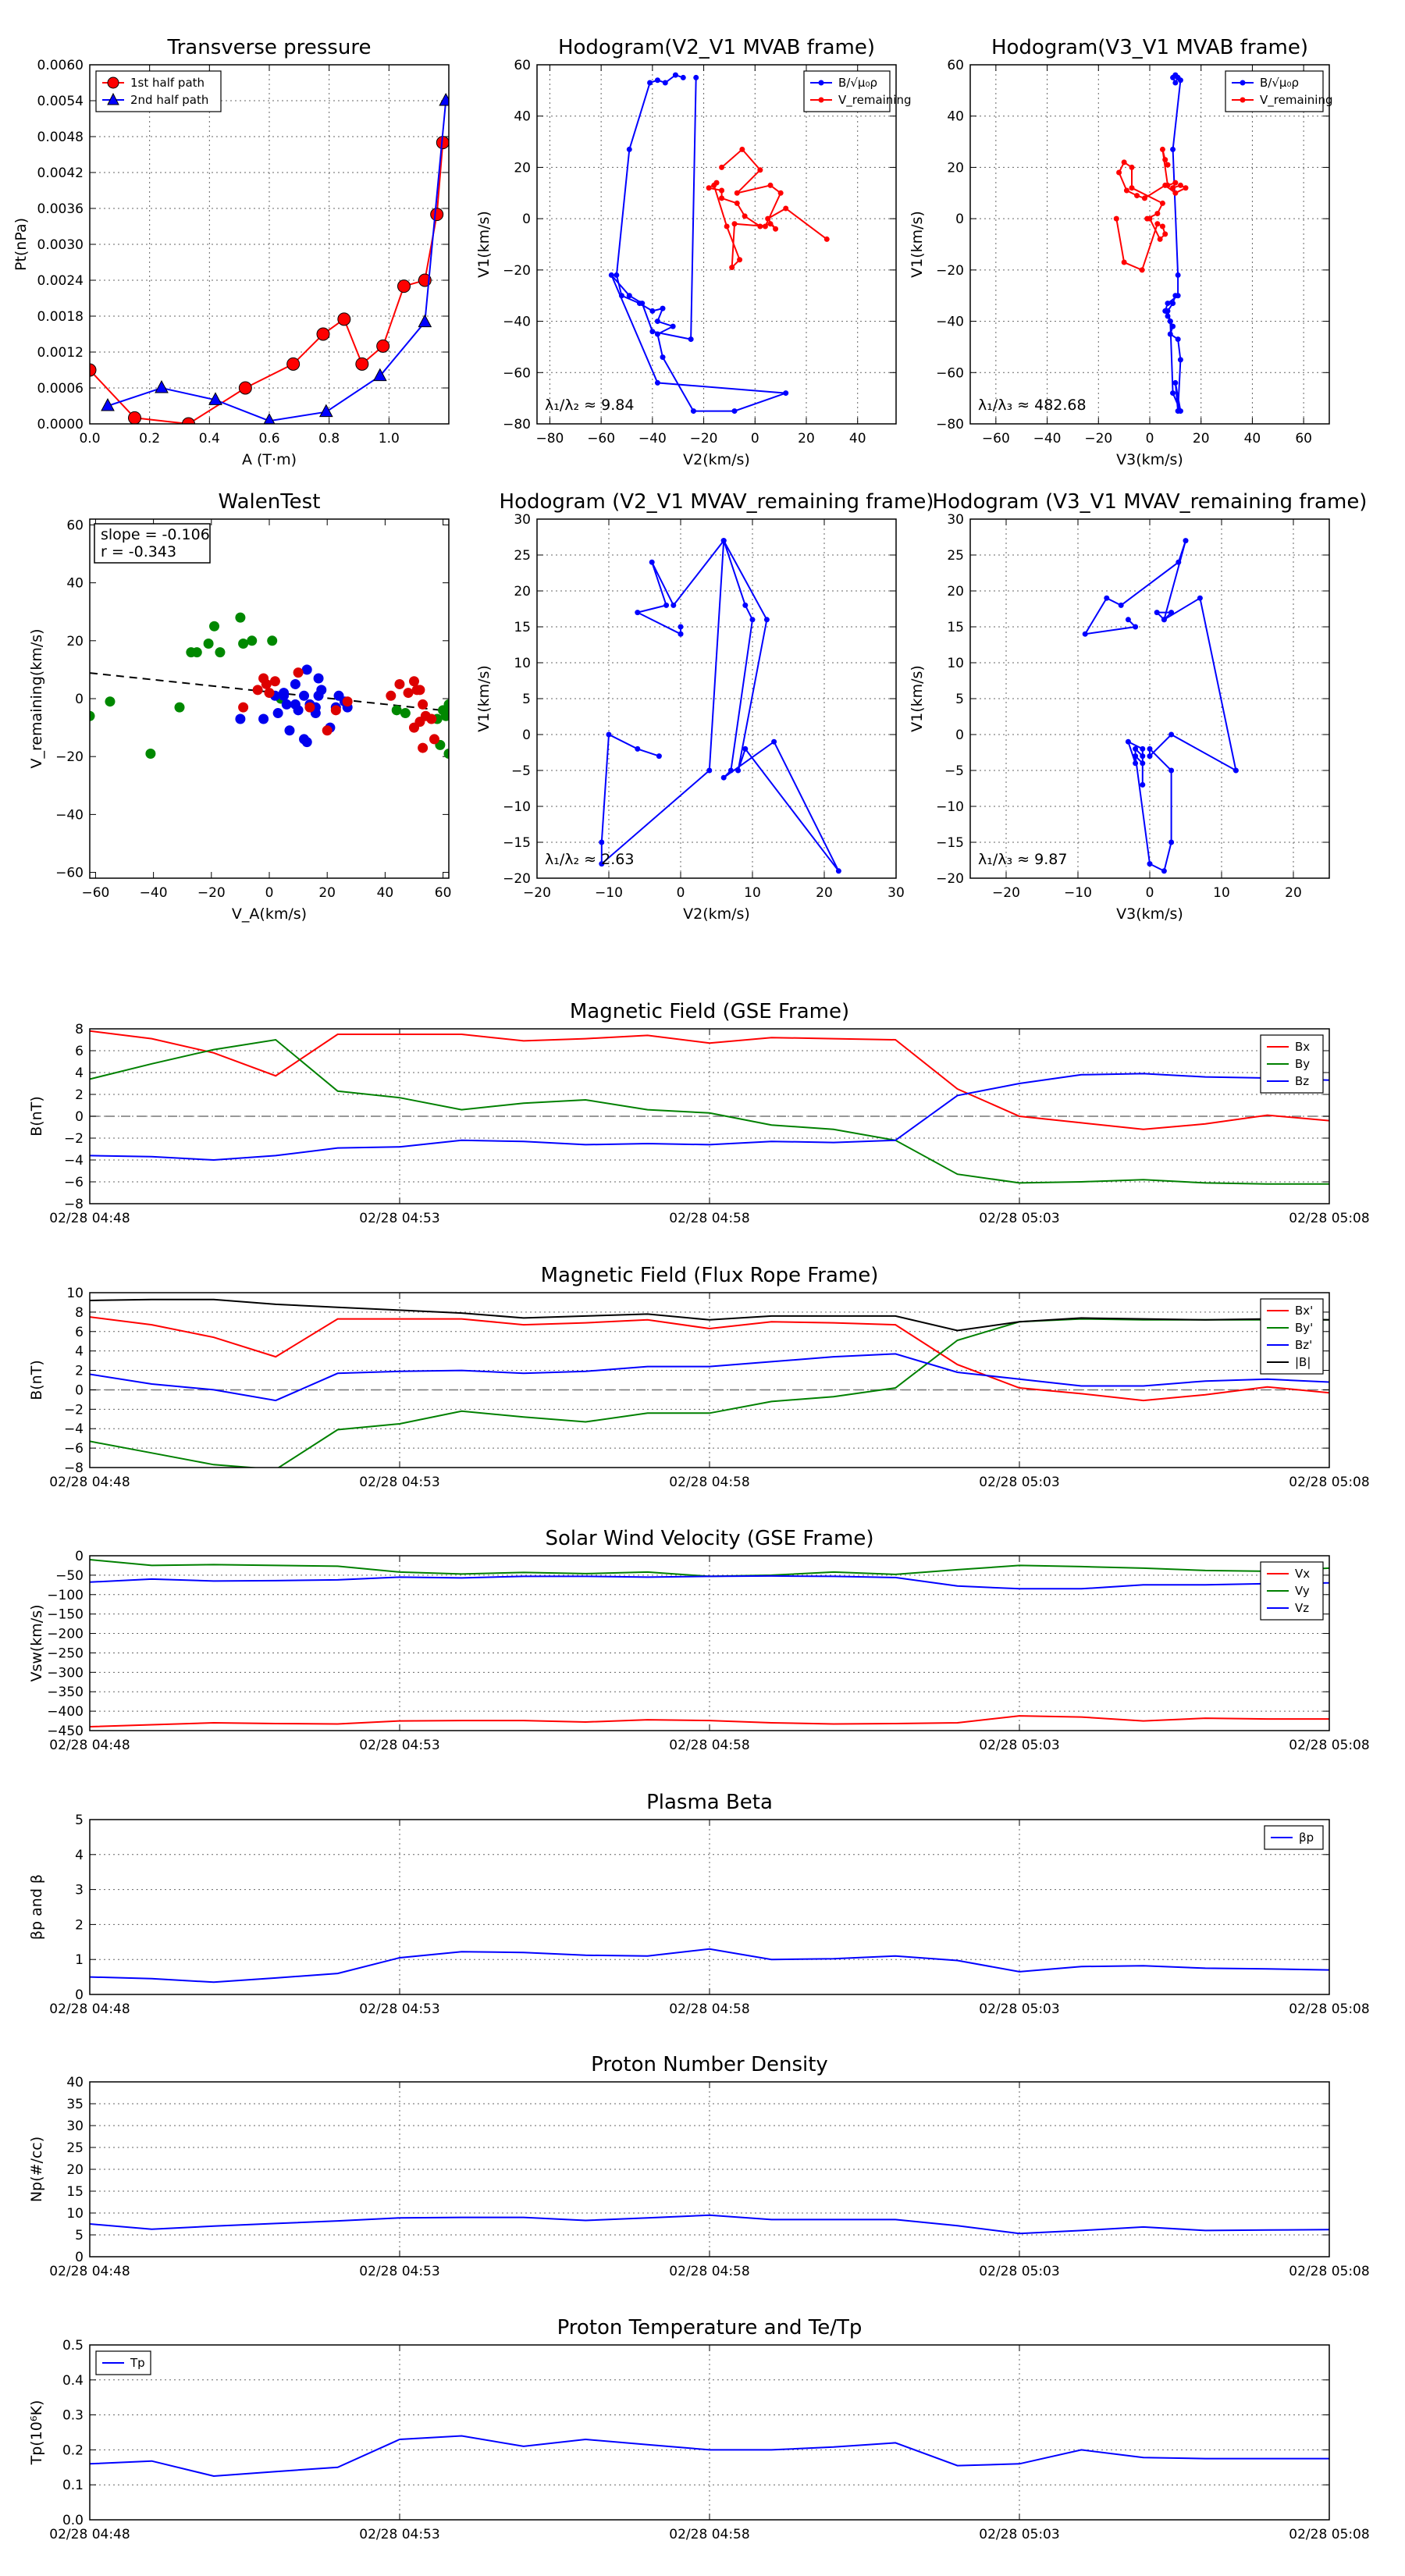 The width and height of the screenshot is (1405, 2576). What do you see at coordinates (960, 699) in the screenshot?
I see `y-tick-label: 5` at bounding box center [960, 699].